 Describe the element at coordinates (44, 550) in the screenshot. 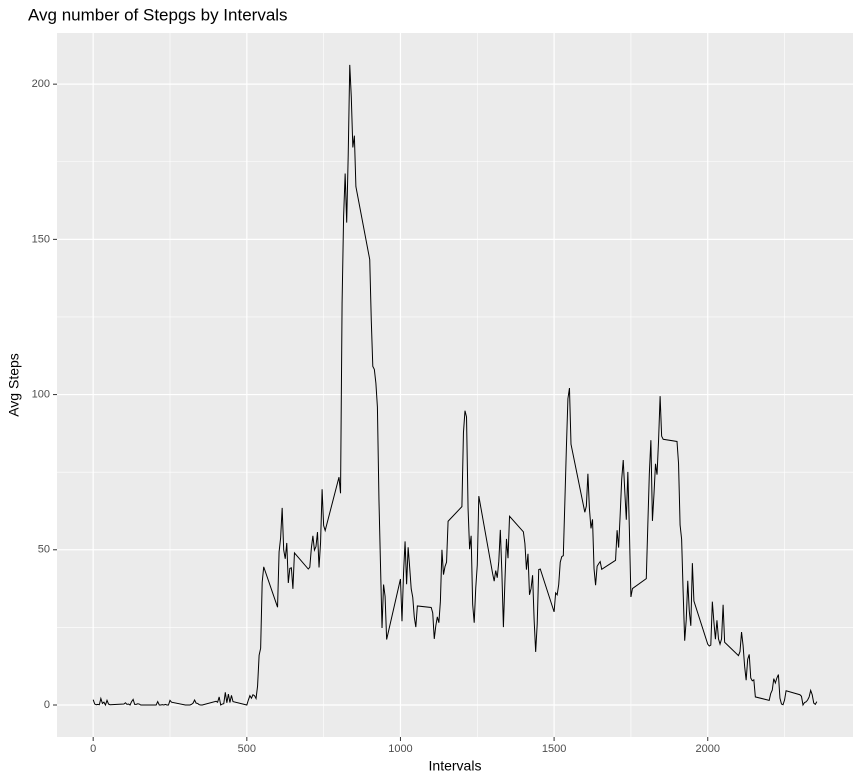

I see `y-tick-label: 50` at that location.